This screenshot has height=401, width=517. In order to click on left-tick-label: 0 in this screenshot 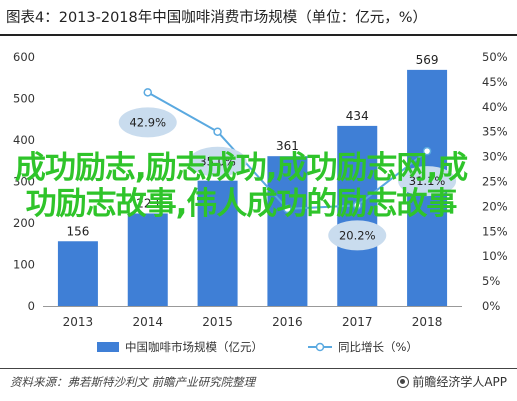, I will do `click(31, 306)`.